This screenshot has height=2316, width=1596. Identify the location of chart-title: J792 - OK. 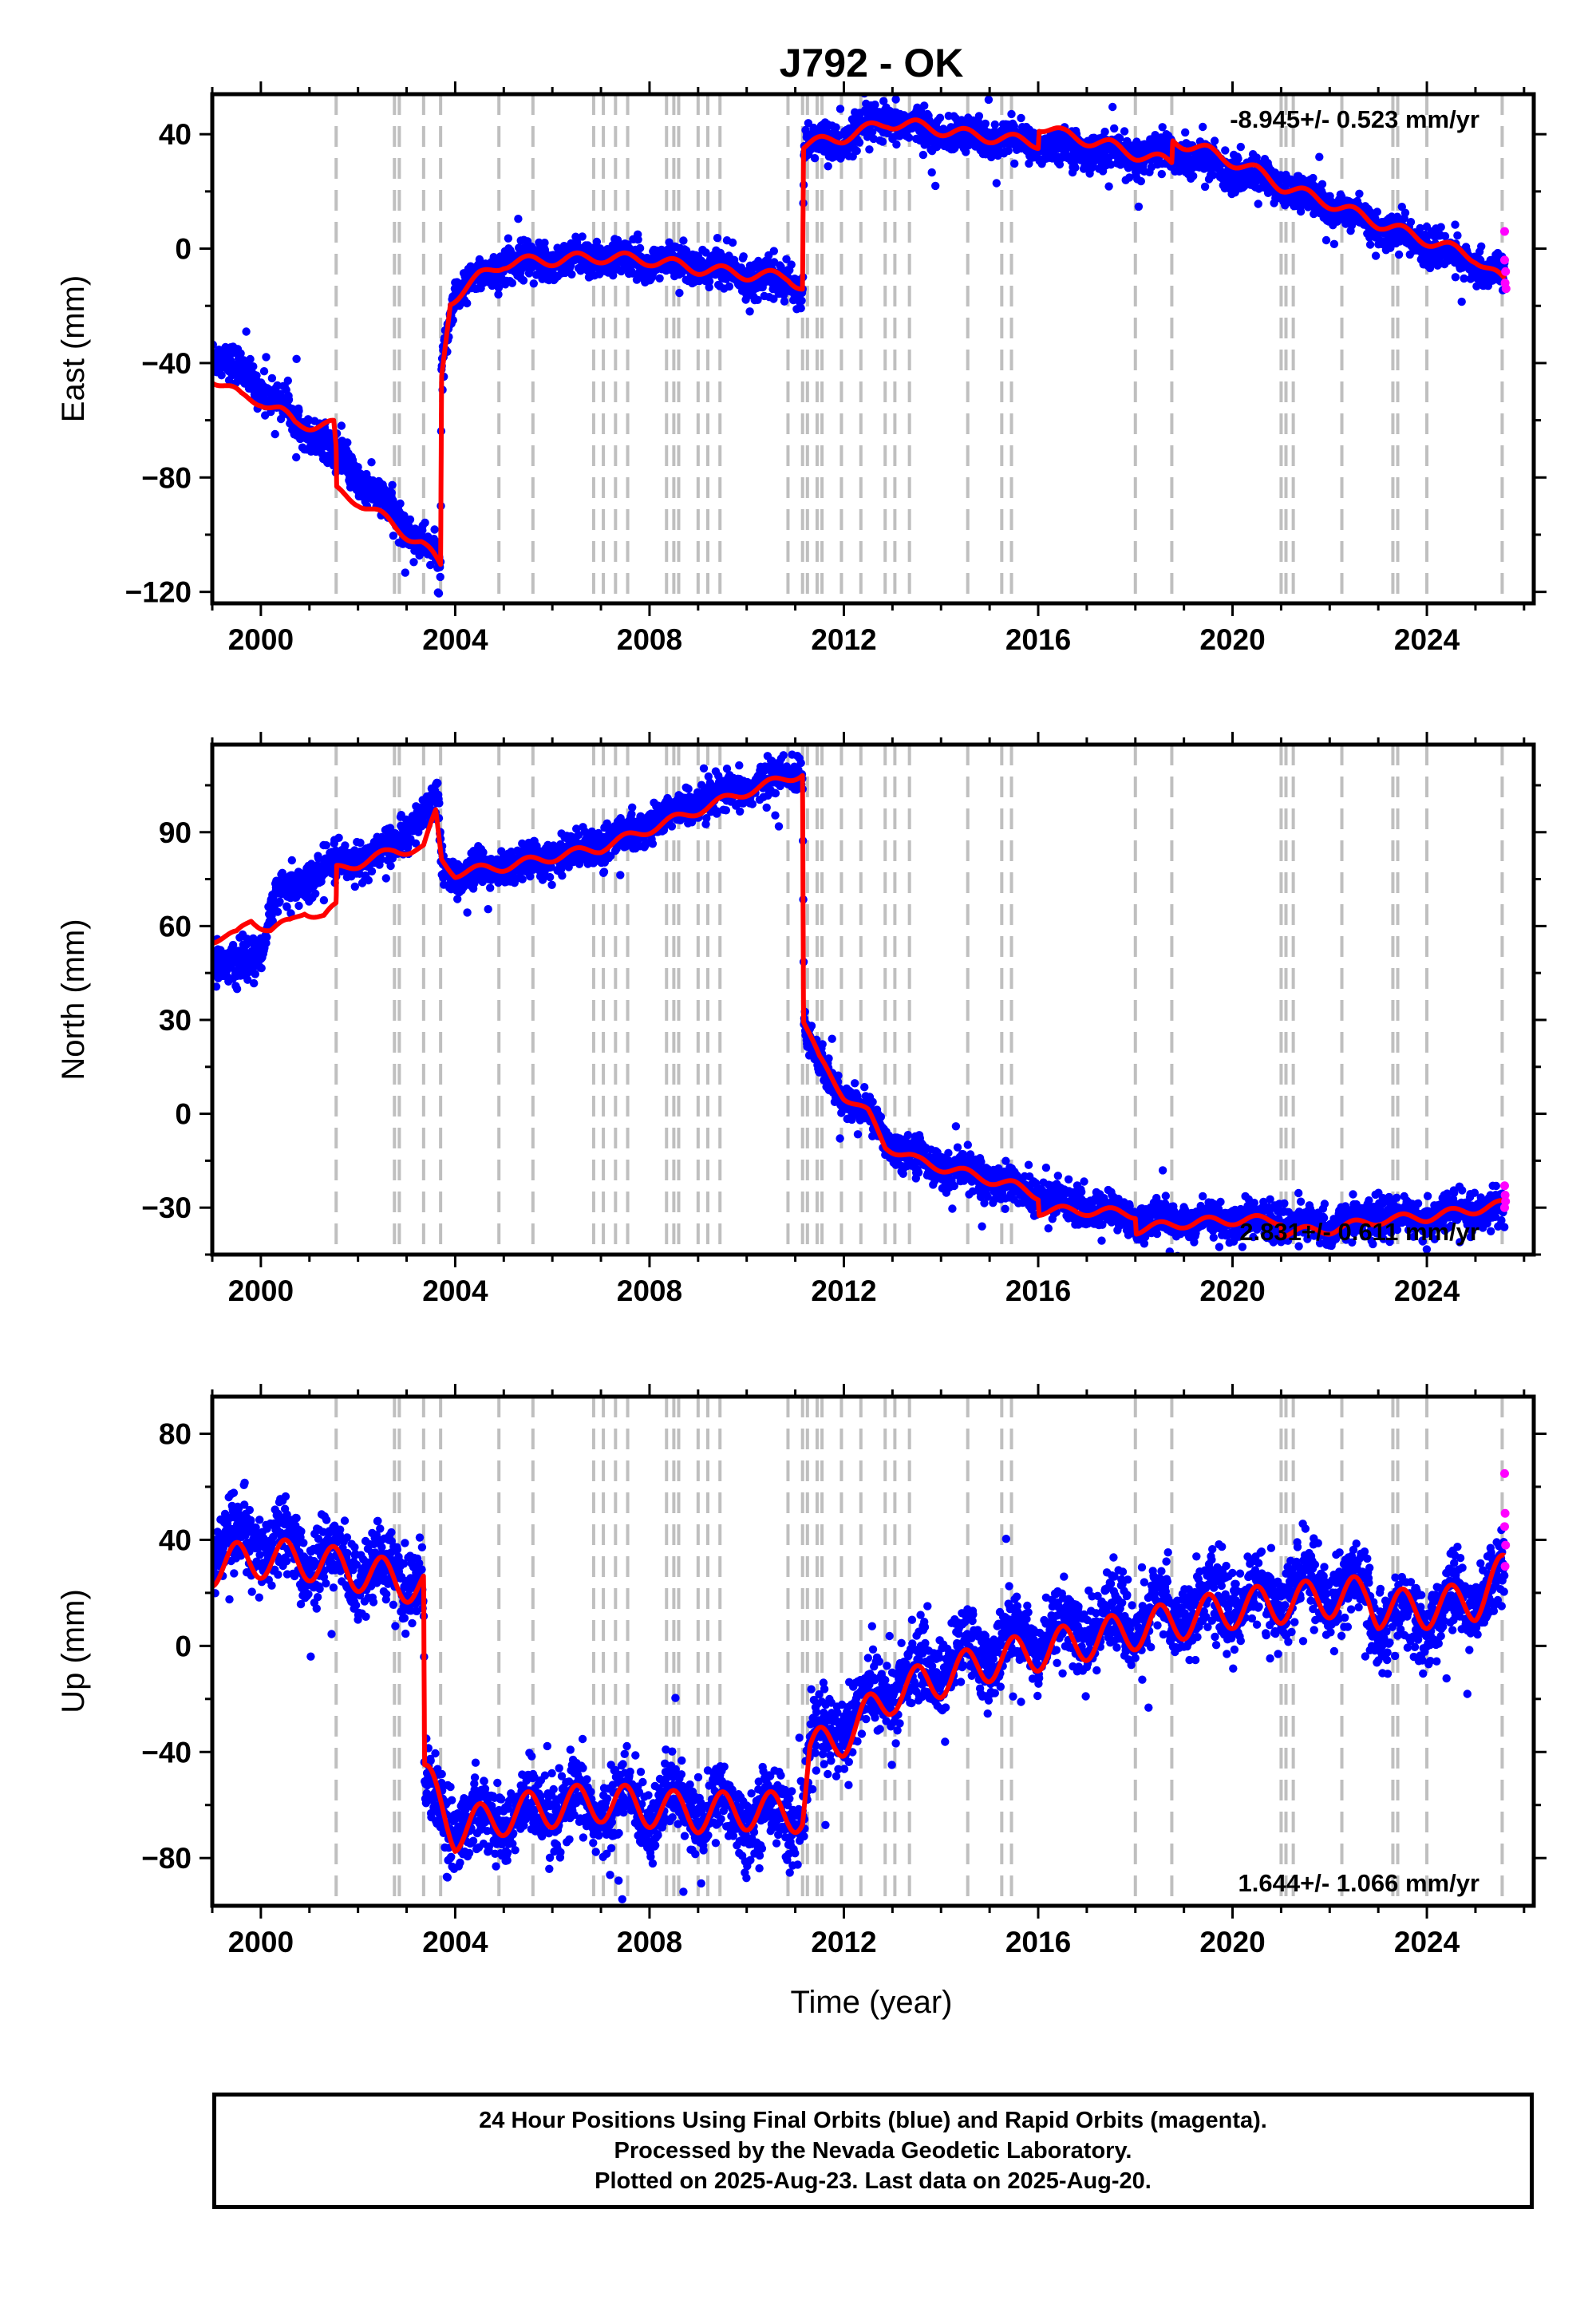
(872, 63).